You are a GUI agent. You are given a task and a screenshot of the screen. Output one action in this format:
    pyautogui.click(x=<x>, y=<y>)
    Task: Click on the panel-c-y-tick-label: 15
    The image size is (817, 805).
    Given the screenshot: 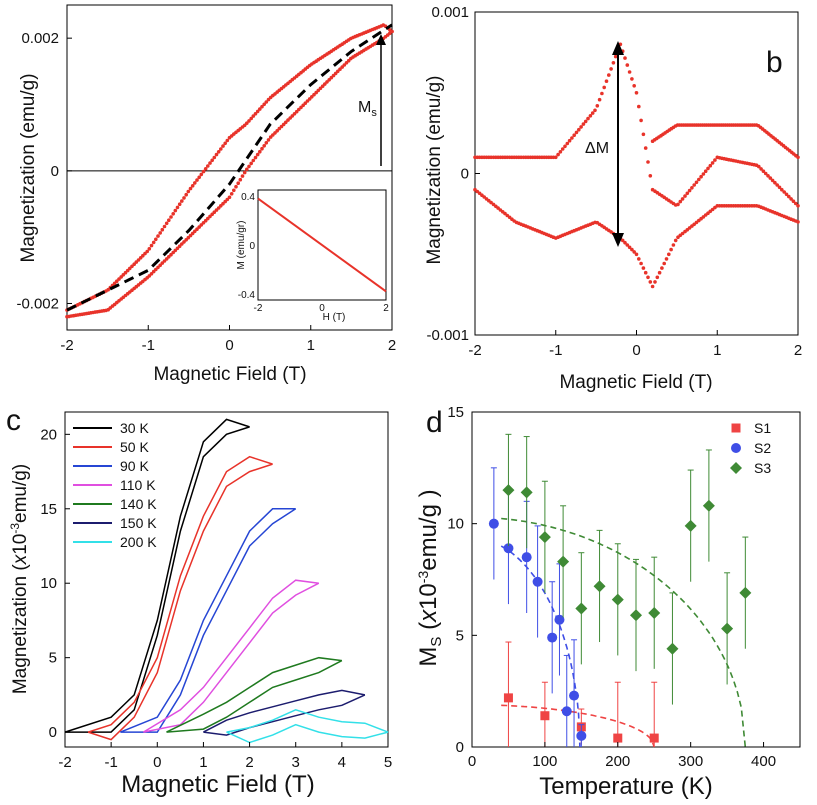 What is the action you would take?
    pyautogui.click(x=48, y=509)
    